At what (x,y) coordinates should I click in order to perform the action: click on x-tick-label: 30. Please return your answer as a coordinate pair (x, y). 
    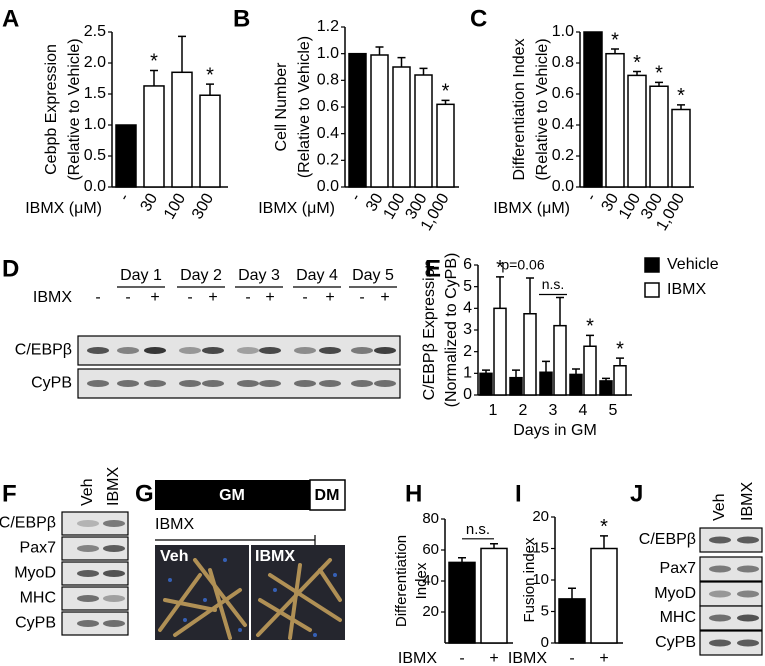
    Looking at the image, I should click on (149, 203).